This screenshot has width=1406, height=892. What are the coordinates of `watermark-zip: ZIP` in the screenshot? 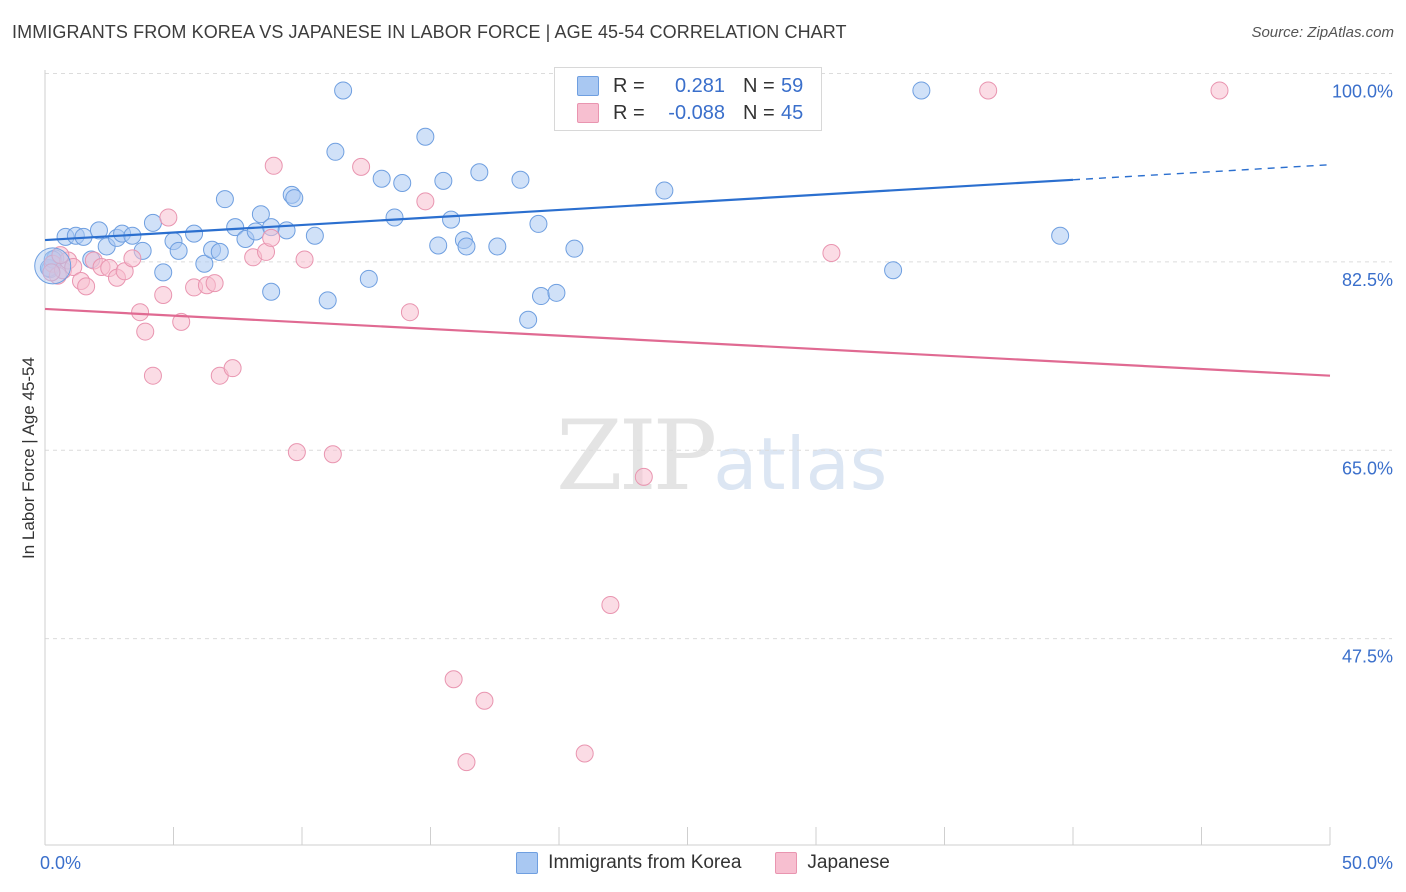 It's located at (636, 456).